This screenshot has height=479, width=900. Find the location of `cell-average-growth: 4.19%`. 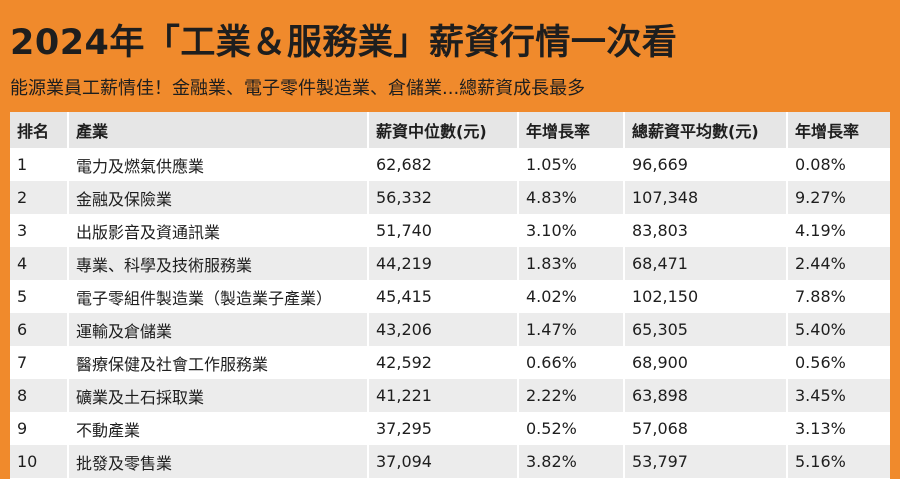

cell-average-growth: 4.19% is located at coordinates (838, 230).